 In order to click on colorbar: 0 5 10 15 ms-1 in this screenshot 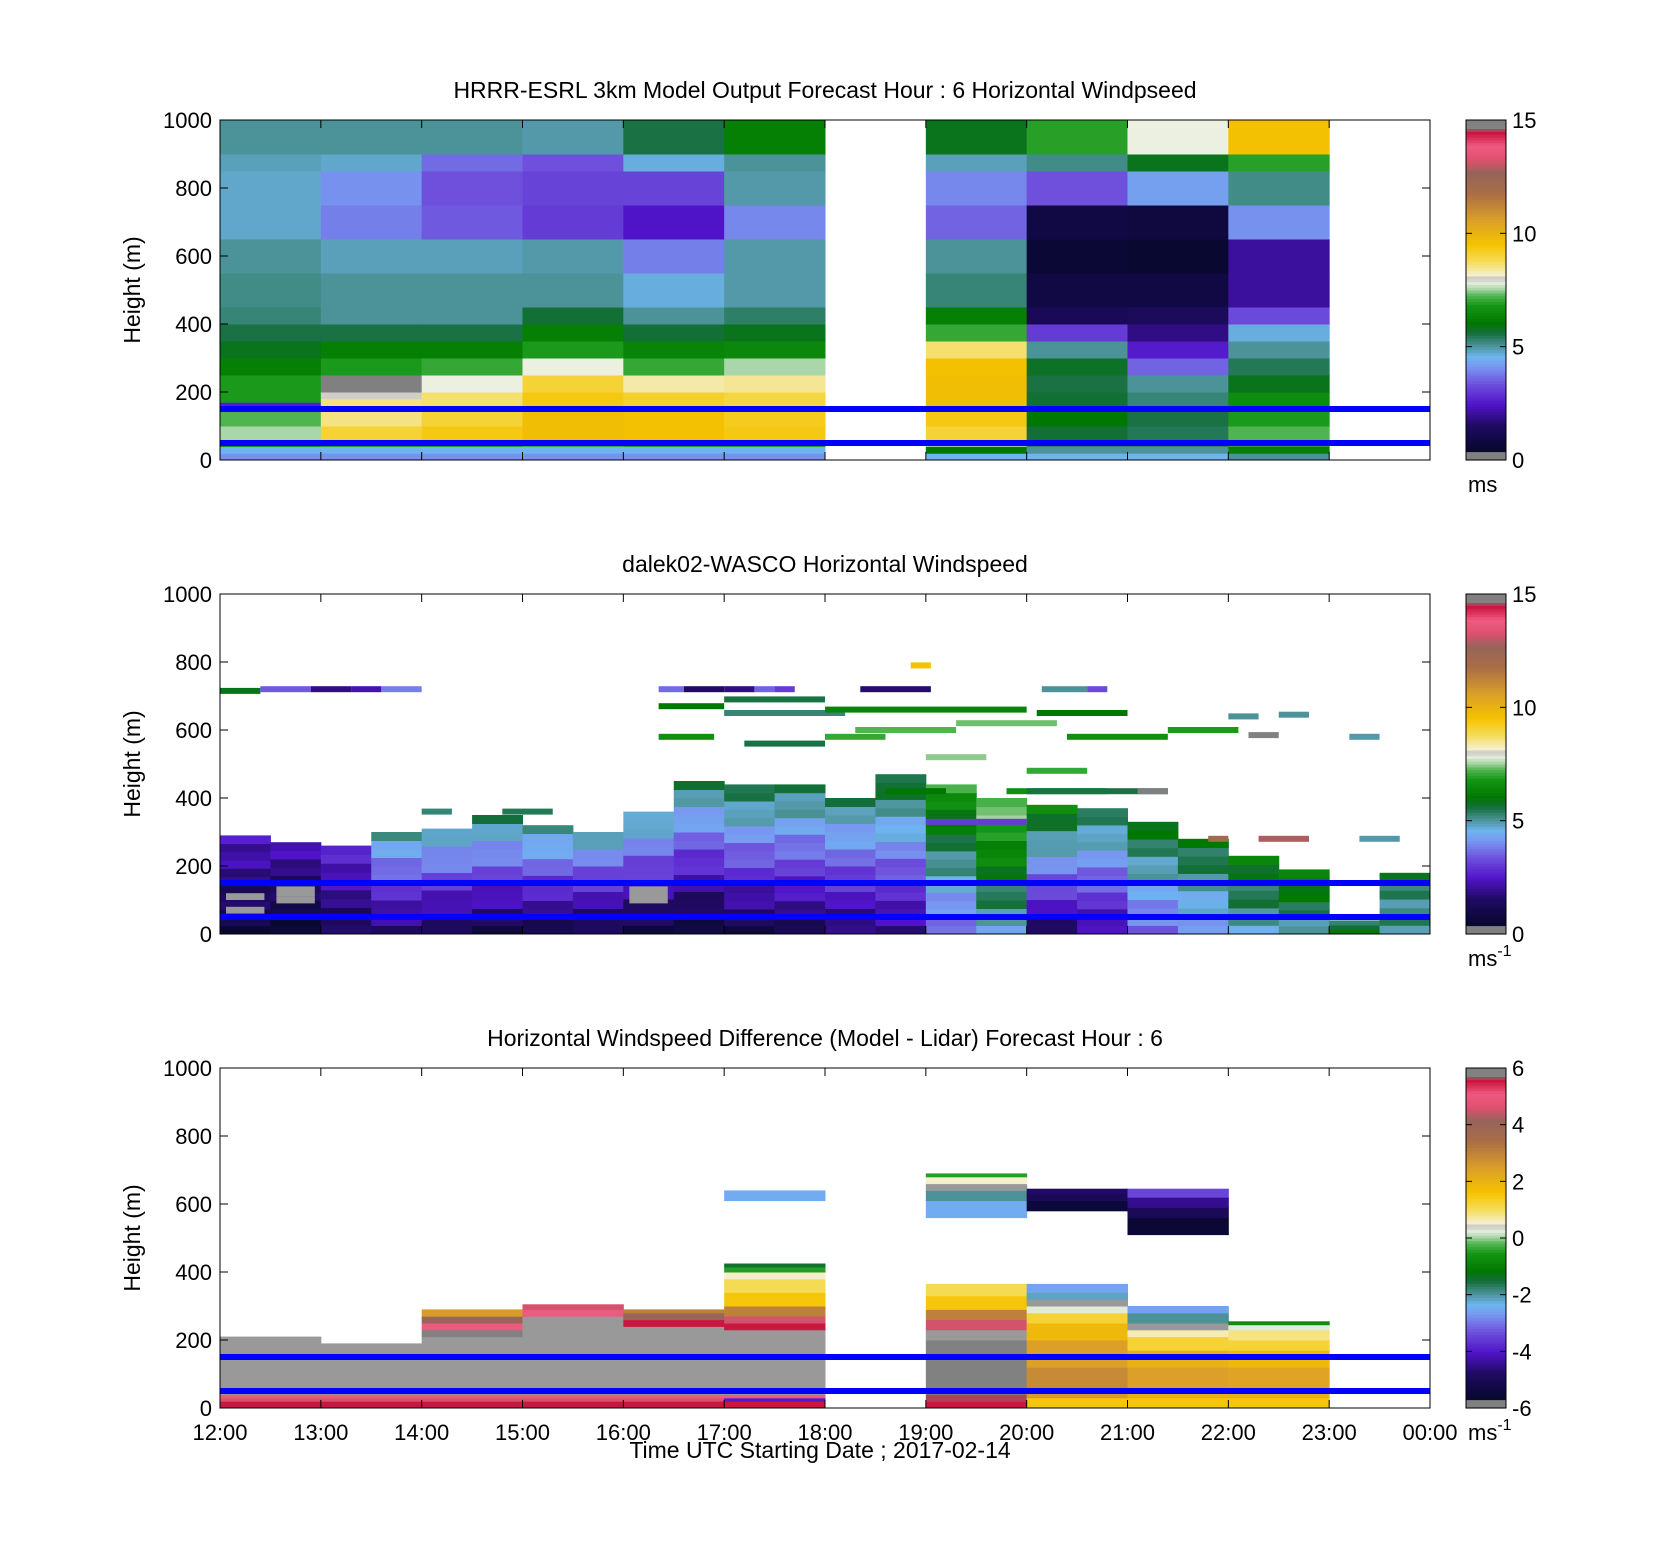, I will do `click(1500, 776)`.